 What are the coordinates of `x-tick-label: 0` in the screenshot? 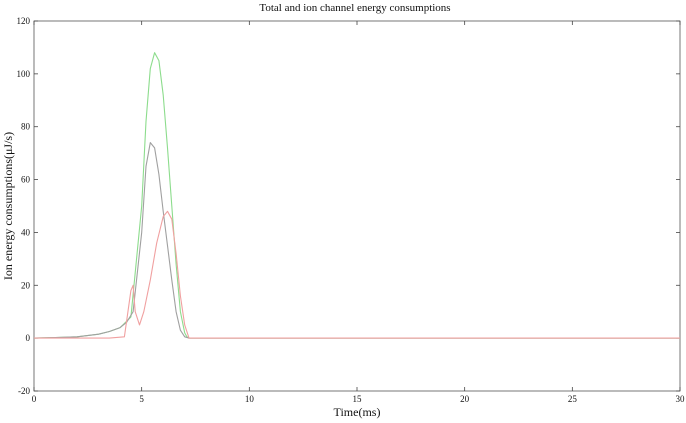 It's located at (34, 399).